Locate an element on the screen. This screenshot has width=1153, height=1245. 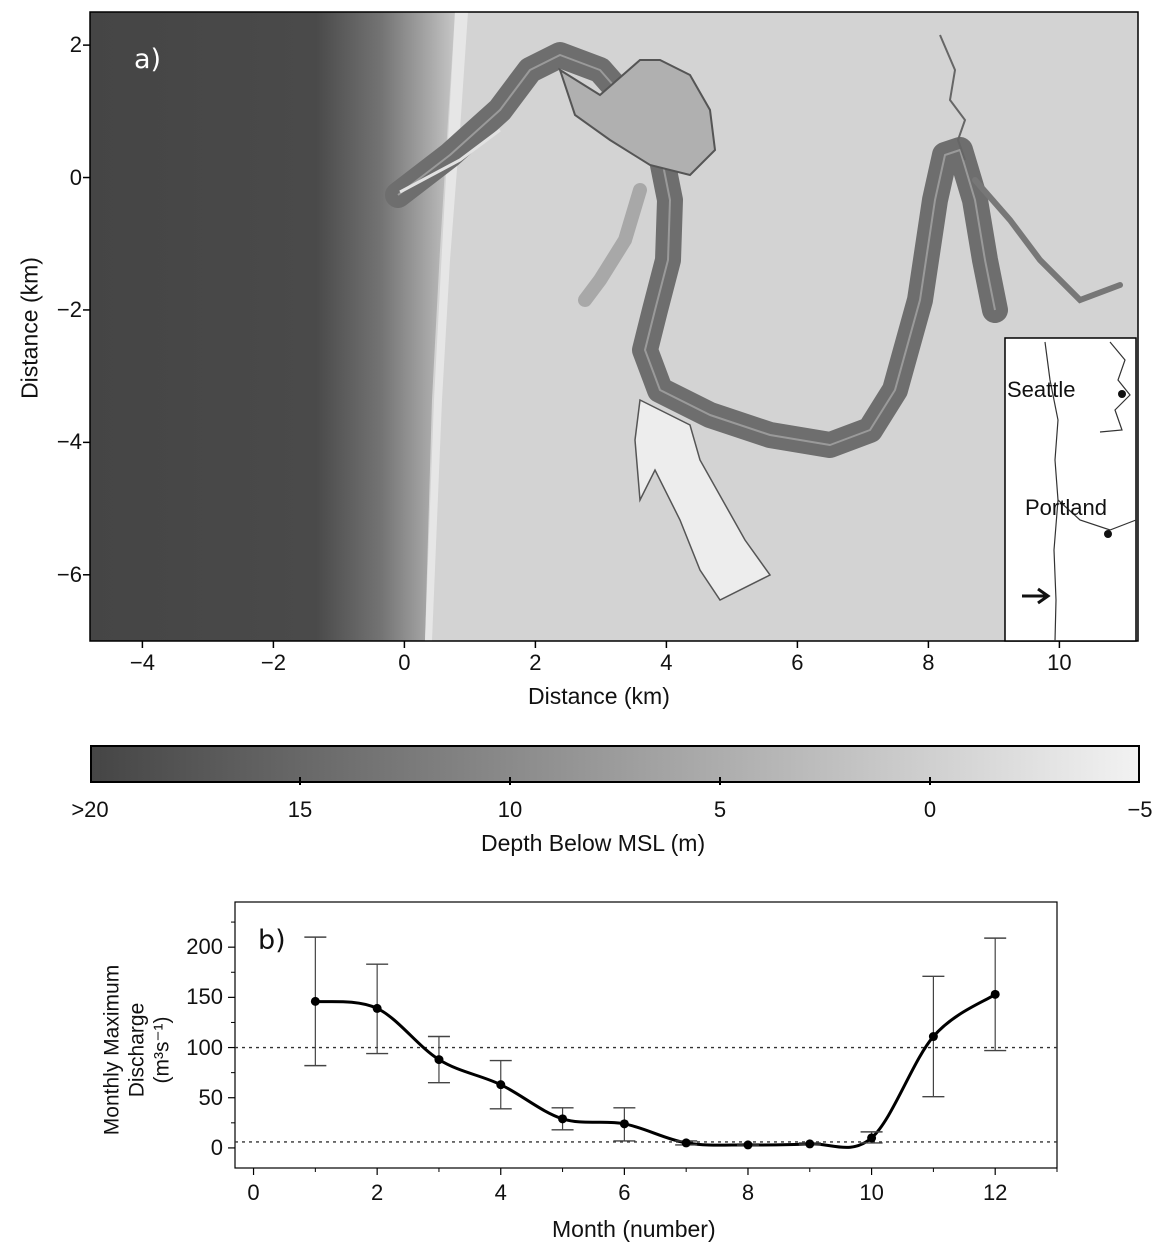
discharge-y-tick-label: 0 is located at coordinates (216, 1147).